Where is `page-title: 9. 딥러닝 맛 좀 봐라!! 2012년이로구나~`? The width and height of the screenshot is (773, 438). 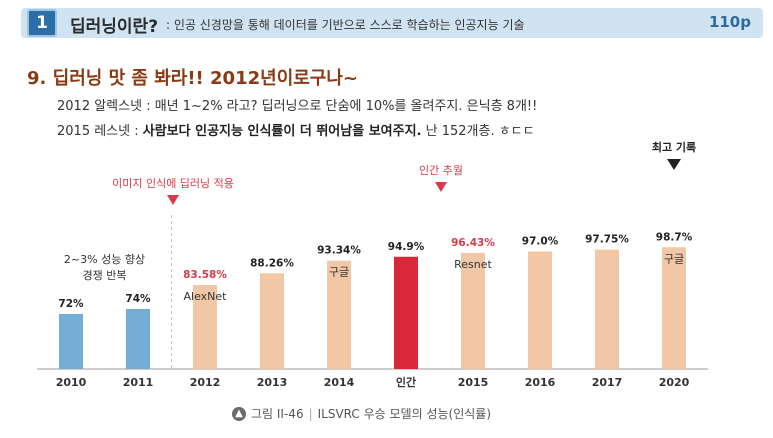 page-title: 9. 딥러닝 맛 좀 봐라!! 2012년이로구나~ is located at coordinates (193, 78).